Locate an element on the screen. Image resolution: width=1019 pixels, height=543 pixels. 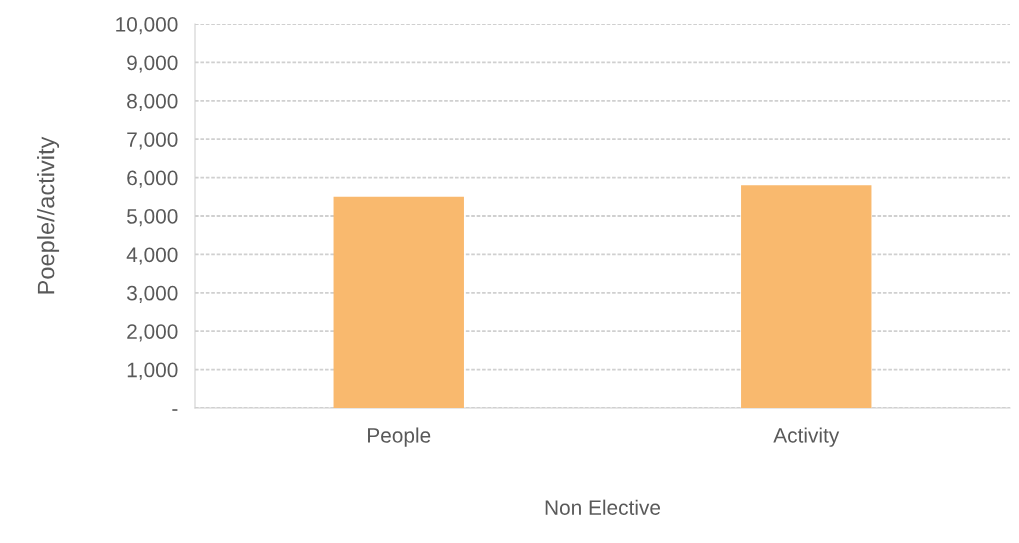
y-tick-label: 4,000 is located at coordinates (152, 256).